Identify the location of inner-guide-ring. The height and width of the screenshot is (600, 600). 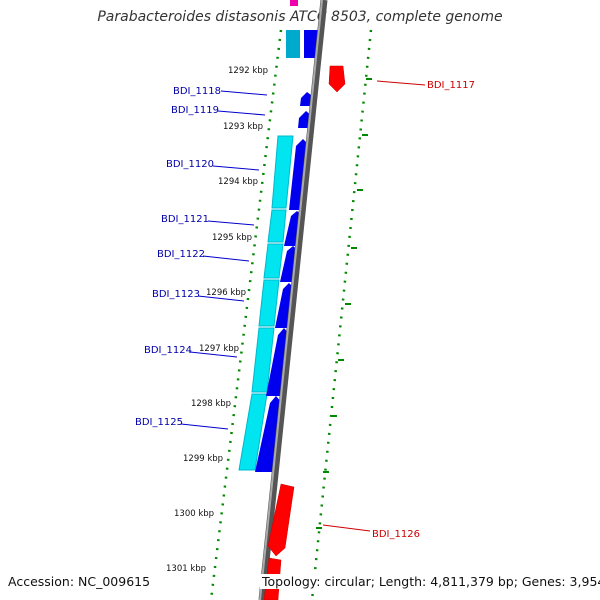
(246, 314).